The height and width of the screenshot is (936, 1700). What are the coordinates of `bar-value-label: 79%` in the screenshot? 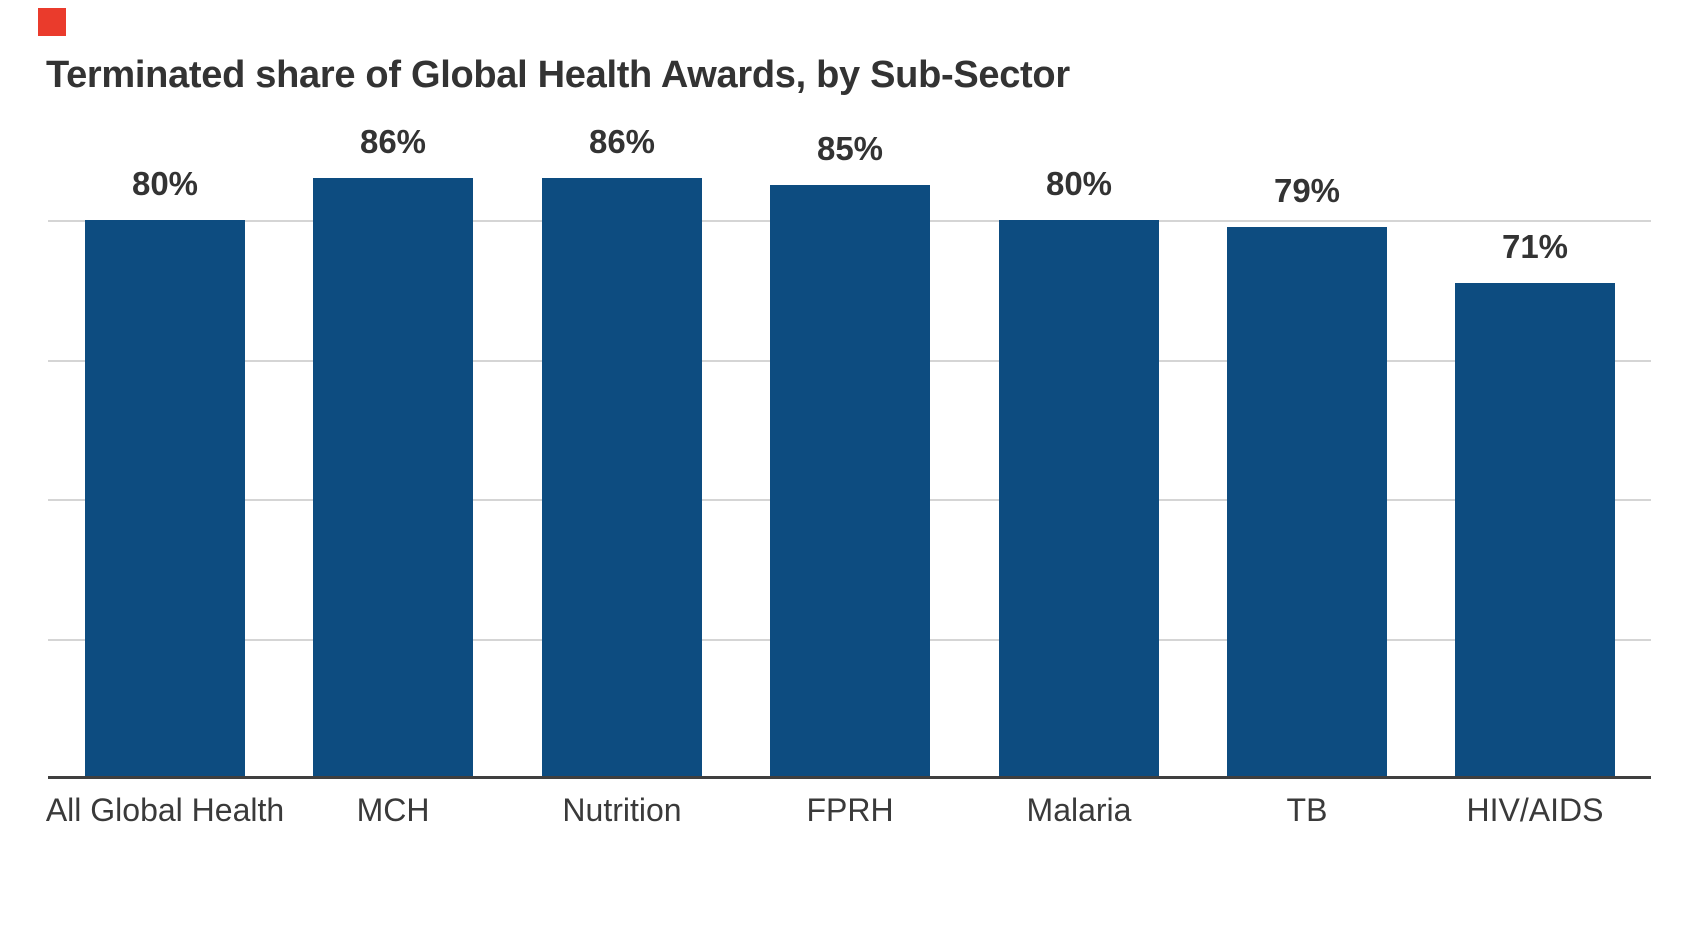 It's located at (1307, 190).